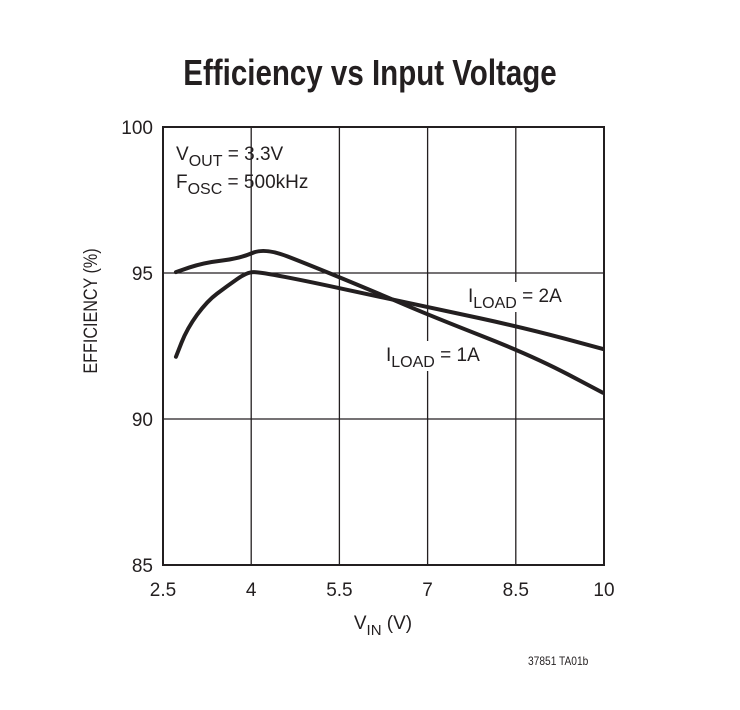 Image resolution: width=740 pixels, height=710 pixels. What do you see at coordinates (339, 590) in the screenshot?
I see `x-tick-label: 5.5` at bounding box center [339, 590].